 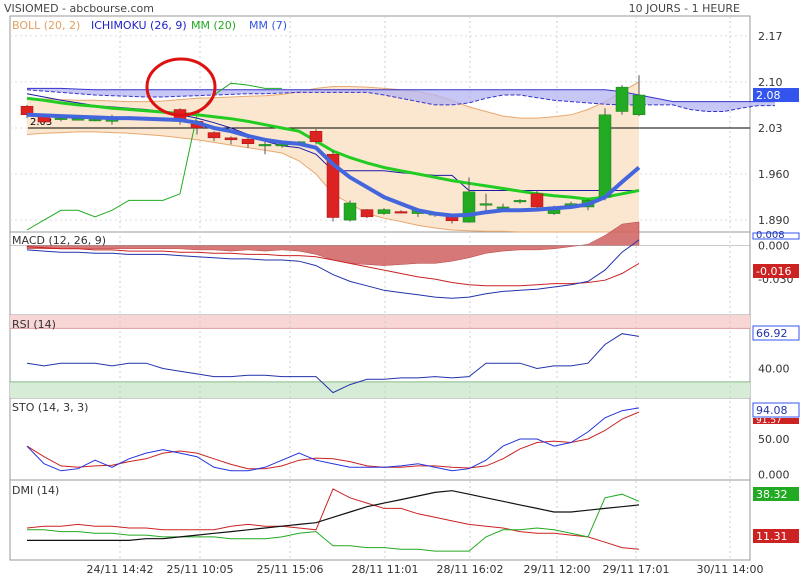 I want to click on moving-average-7-line, so click(x=333, y=165).